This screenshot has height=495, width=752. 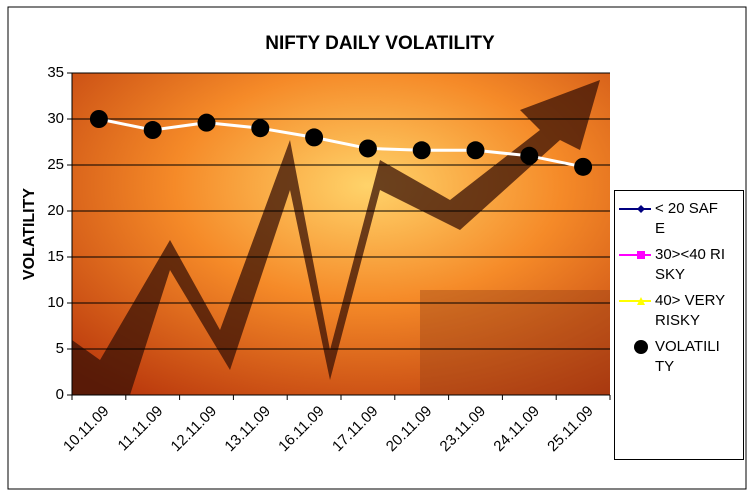 I want to click on legend-entry: < 20 SAFE, so click(x=679, y=219).